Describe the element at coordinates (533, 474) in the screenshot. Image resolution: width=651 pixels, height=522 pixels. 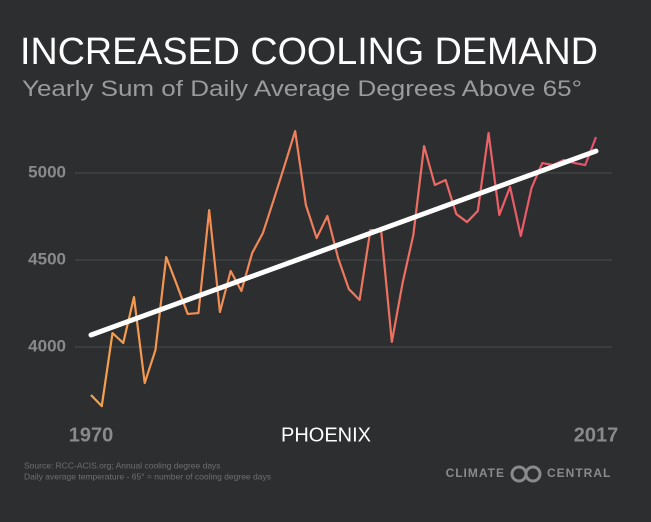
I see `logo-ring` at that location.